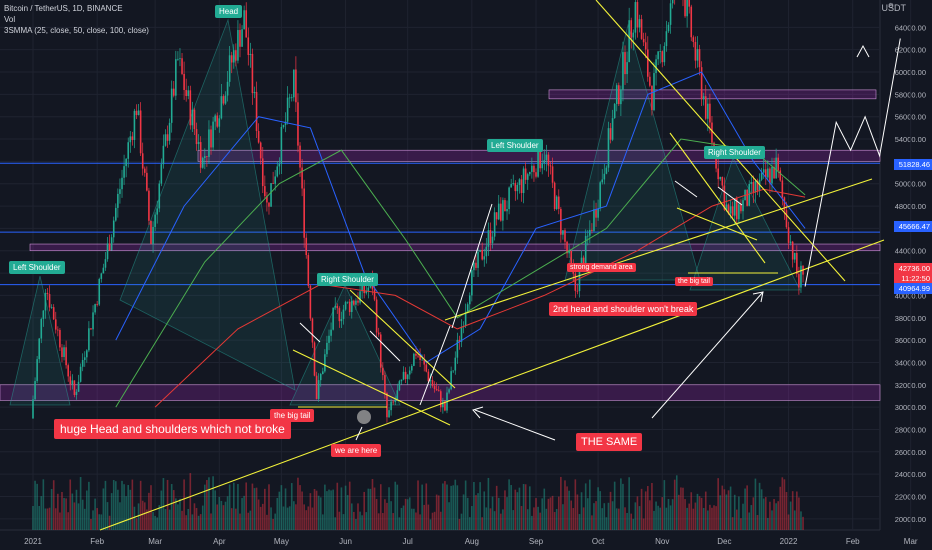 The height and width of the screenshot is (550, 932). Describe the element at coordinates (601, 267) in the screenshot. I see `strong-demand-label: strong demand area` at that location.